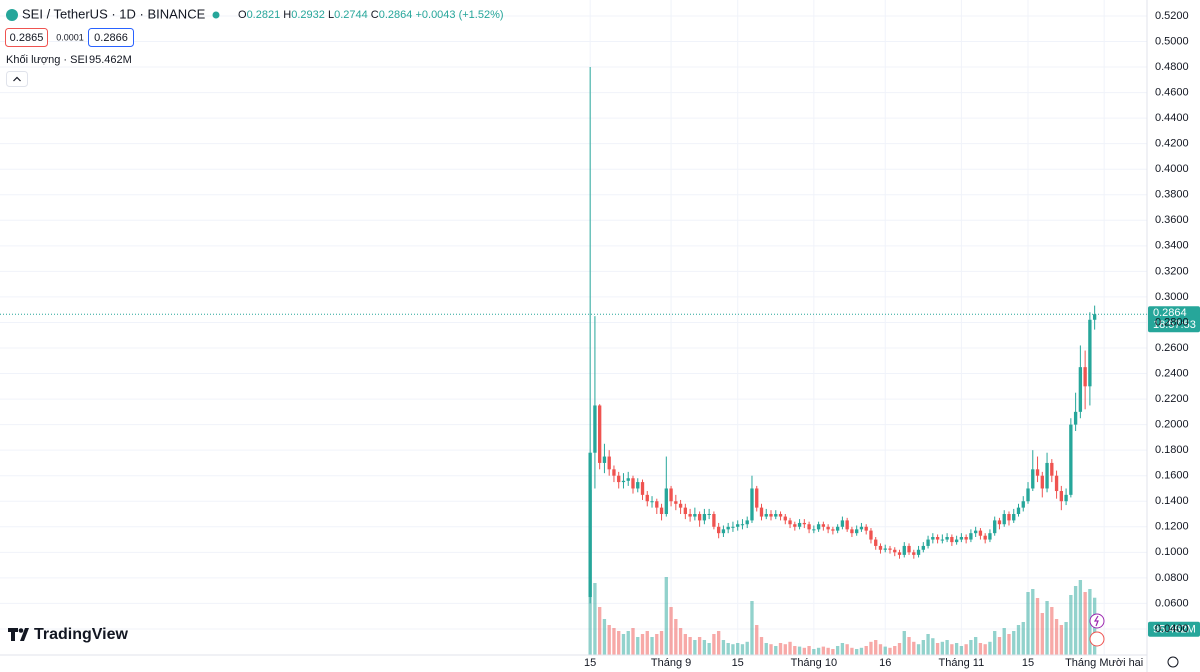 This screenshot has width=1200, height=672. Describe the element at coordinates (17, 79) in the screenshot. I see `collapse-button` at that location.